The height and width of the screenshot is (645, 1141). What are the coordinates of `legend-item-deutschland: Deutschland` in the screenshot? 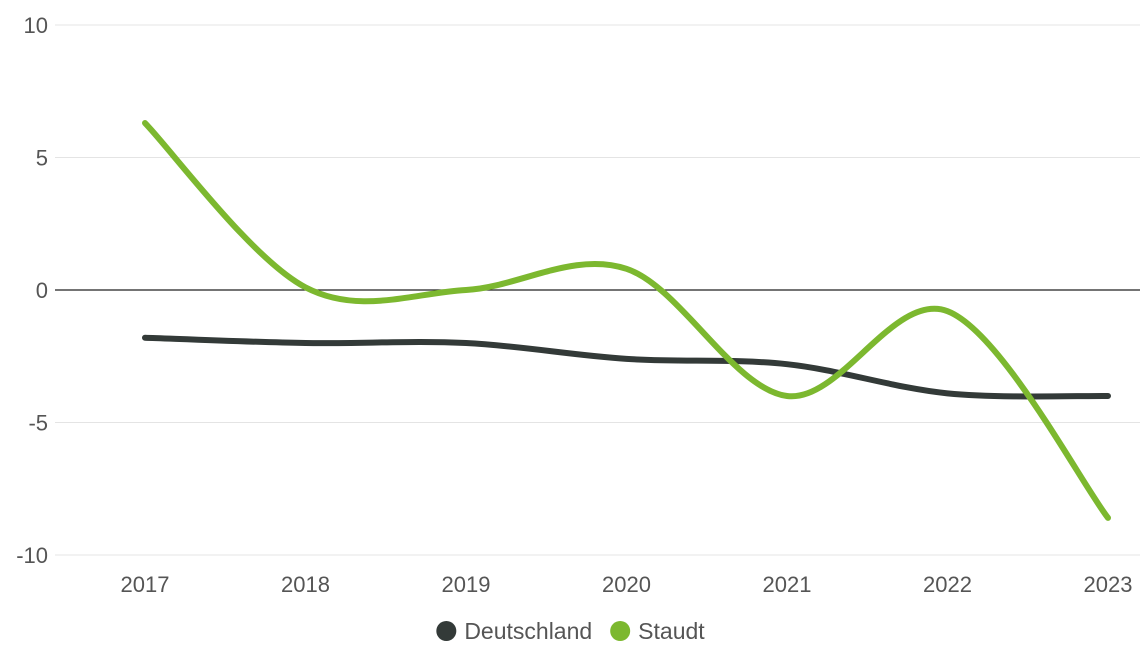 It's located at (514, 631).